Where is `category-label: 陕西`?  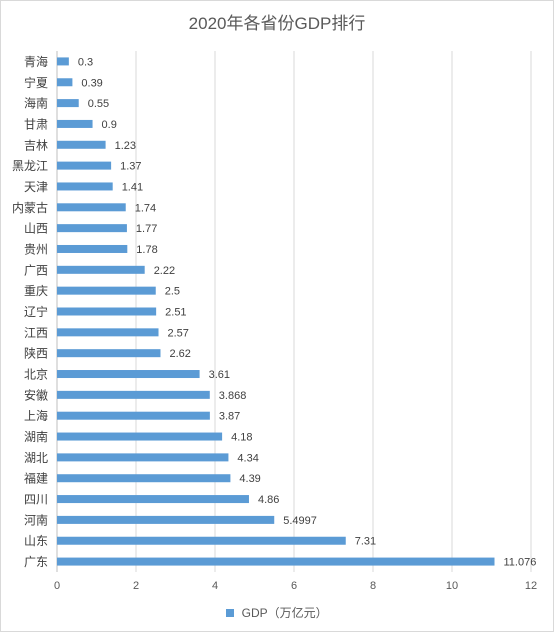 category-label: 陕西 is located at coordinates (36, 353).